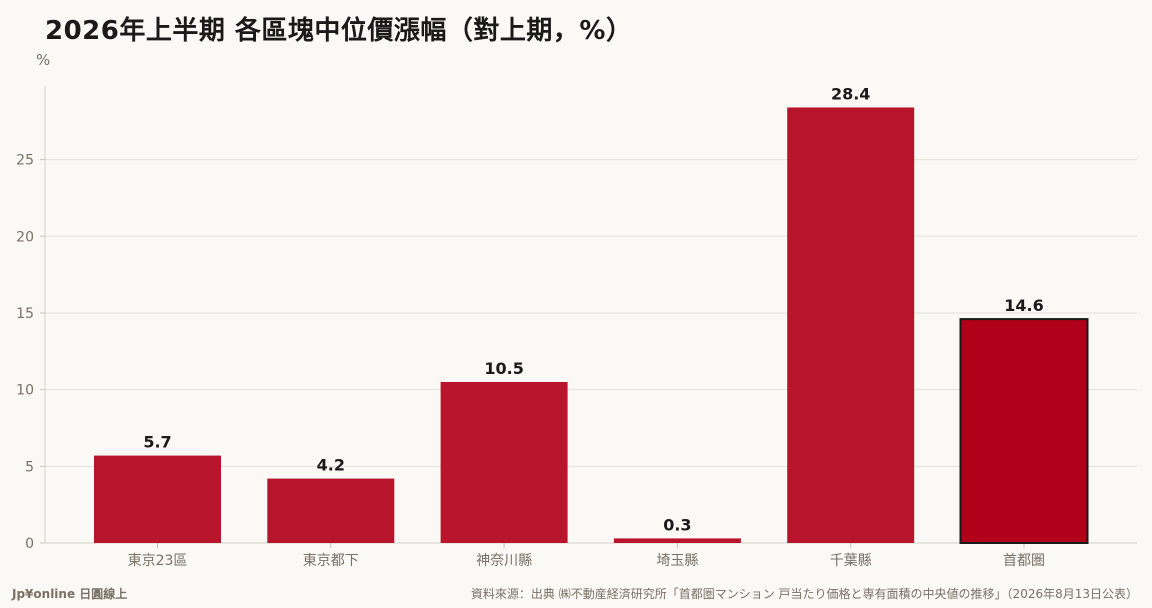  I want to click on x-tick-label: 埼玉縣, so click(677, 561).